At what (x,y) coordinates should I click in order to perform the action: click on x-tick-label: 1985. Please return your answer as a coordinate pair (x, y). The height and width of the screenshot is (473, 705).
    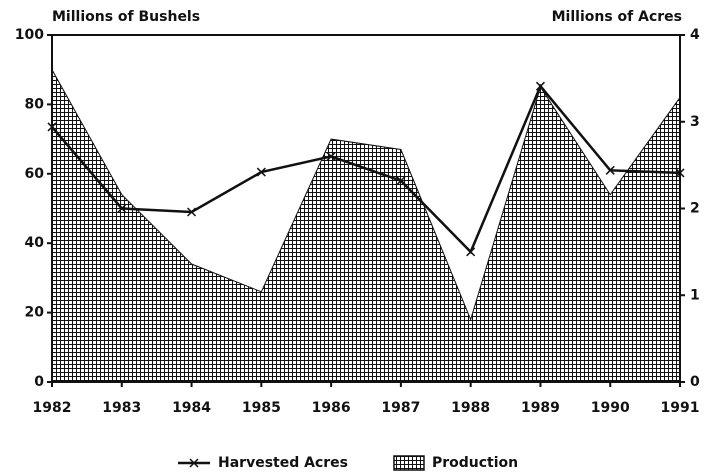
    Looking at the image, I should click on (261, 408).